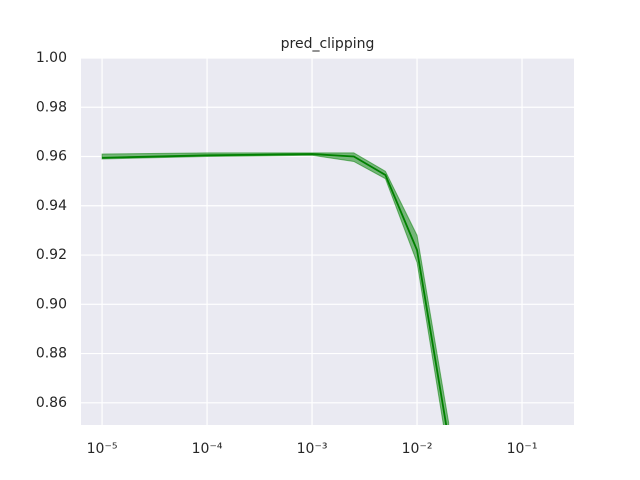 The height and width of the screenshot is (480, 640). Describe the element at coordinates (51, 206) in the screenshot. I see `y-tick-label: 0.94` at that location.